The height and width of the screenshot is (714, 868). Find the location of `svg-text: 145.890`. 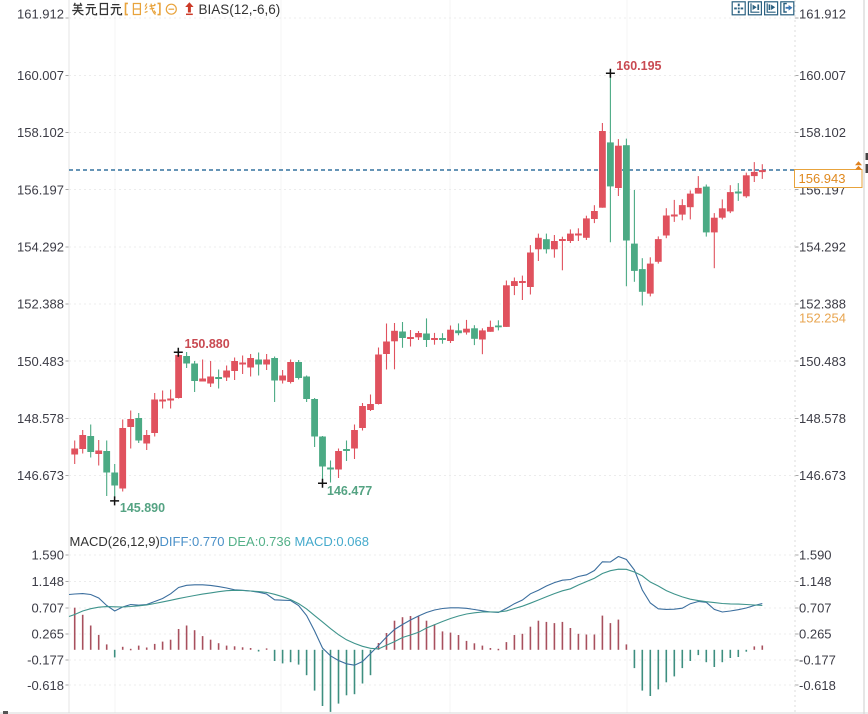

svg-text: 145.890 is located at coordinates (142, 508).